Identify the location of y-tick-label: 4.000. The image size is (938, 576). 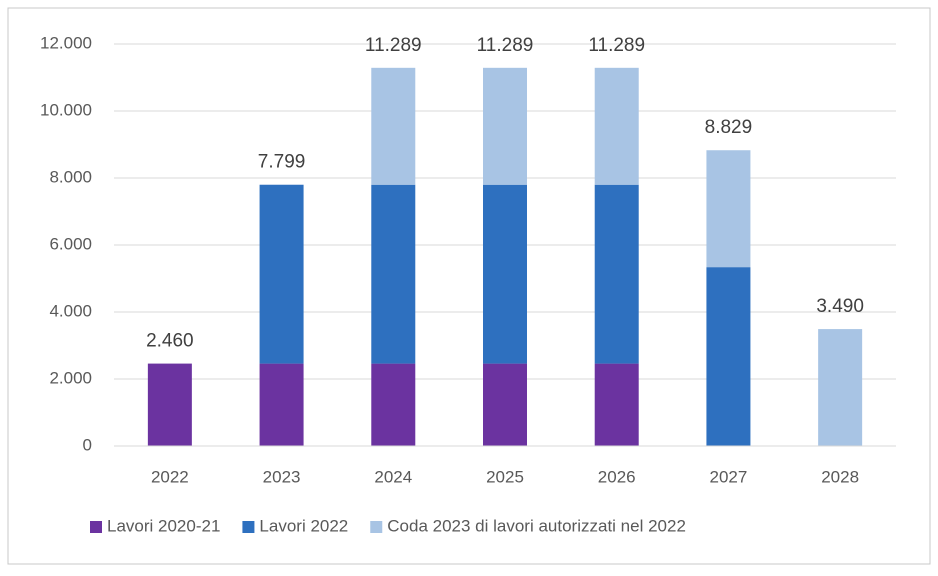
(70, 310).